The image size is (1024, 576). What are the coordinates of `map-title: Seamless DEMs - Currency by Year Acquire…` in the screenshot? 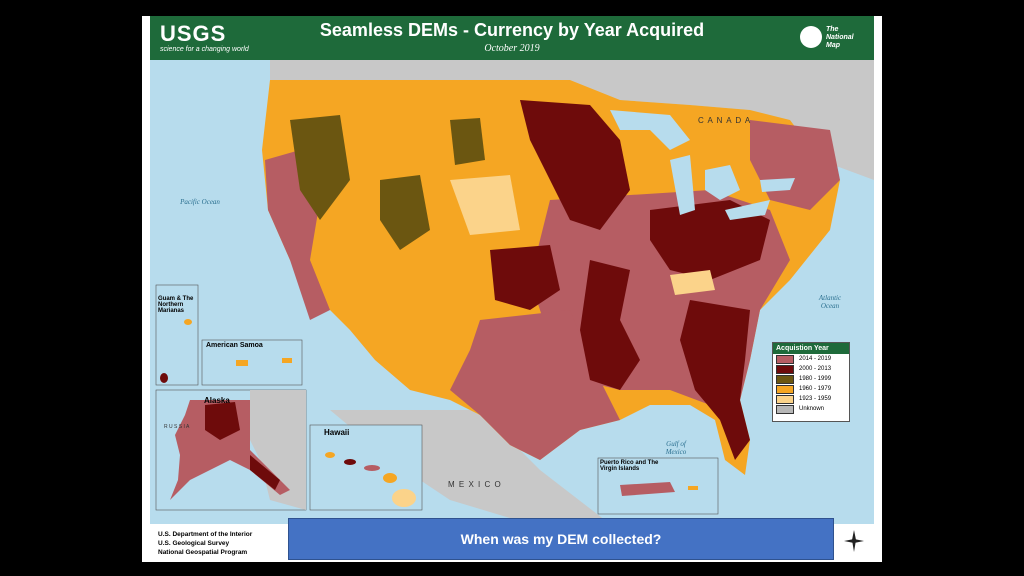 It's located at (512, 30).